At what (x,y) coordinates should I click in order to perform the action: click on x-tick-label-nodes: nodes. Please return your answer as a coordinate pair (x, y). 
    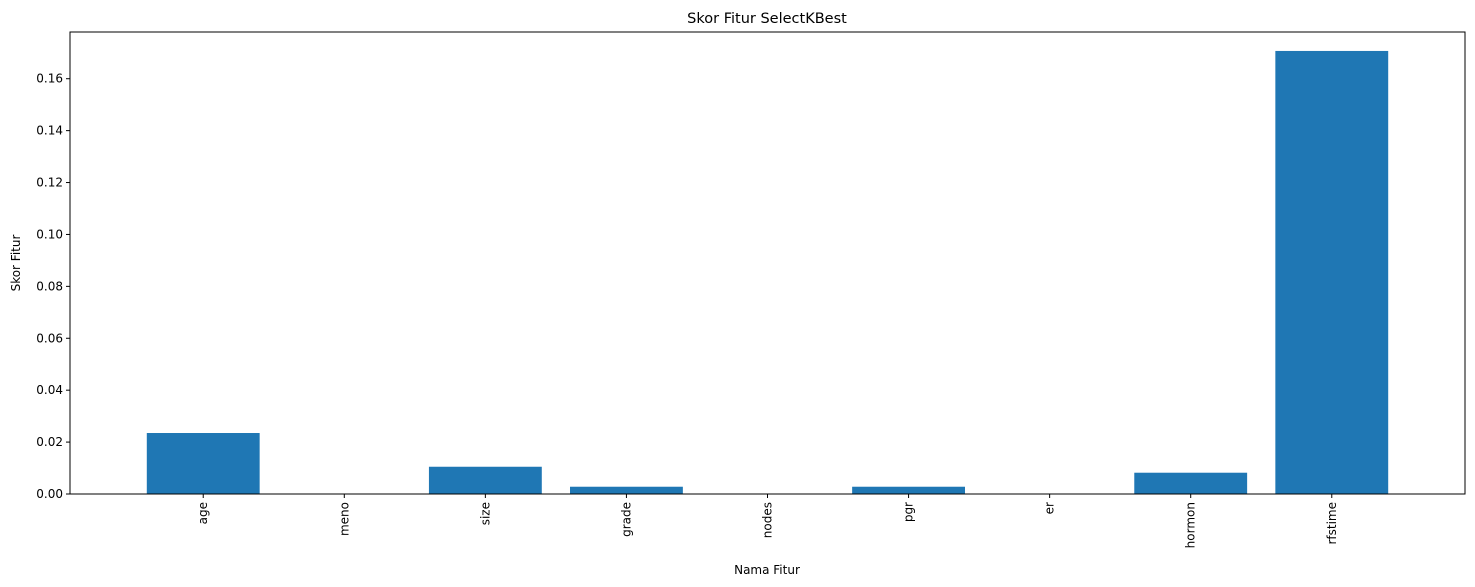
    Looking at the image, I should click on (768, 520).